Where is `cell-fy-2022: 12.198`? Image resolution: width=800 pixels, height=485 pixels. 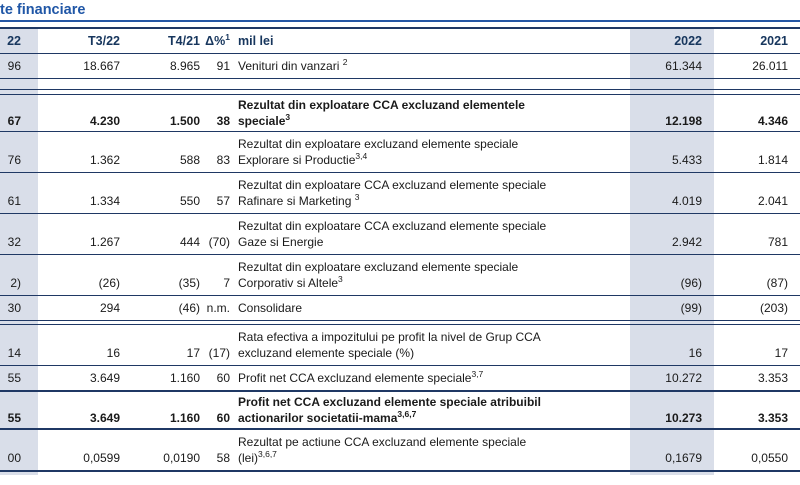
cell-fy-2022: 12.198 is located at coordinates (683, 121).